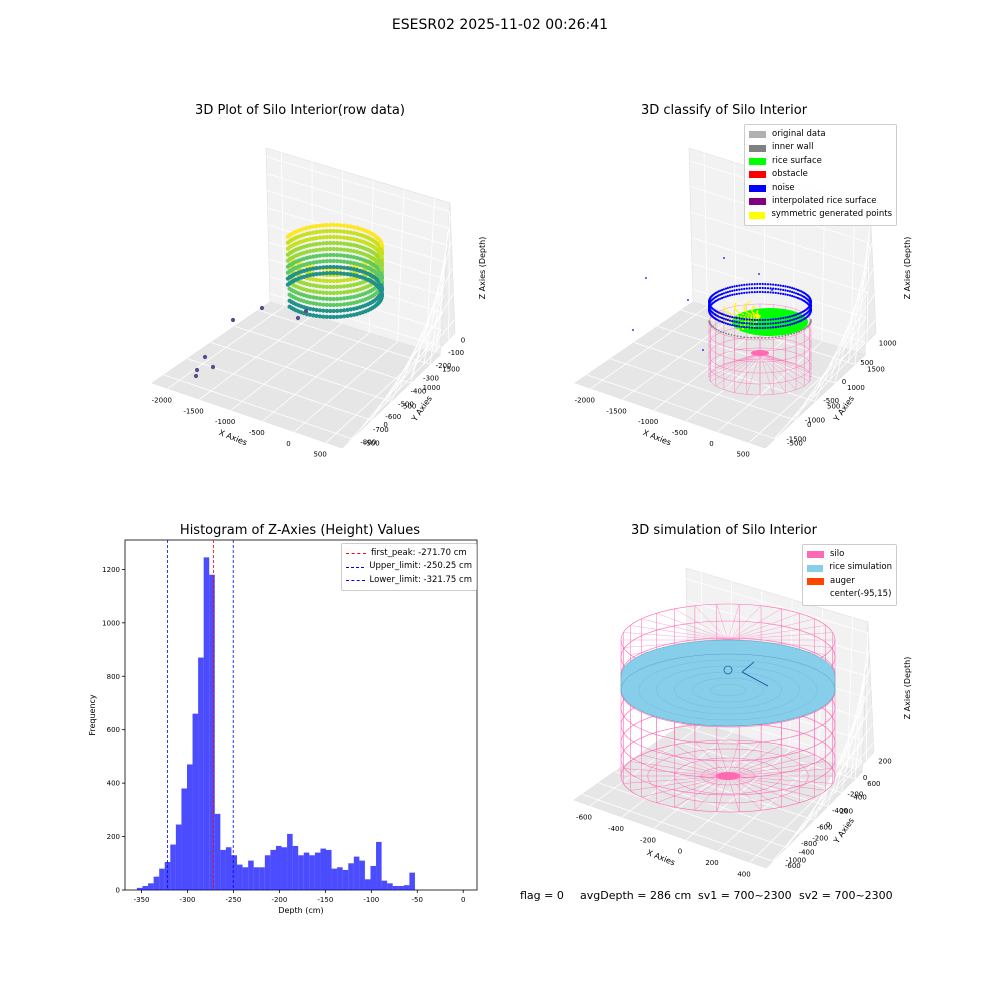 This screenshot has height=1000, width=1000. I want to click on p4-y-tick-label: -200, so click(820, 839).